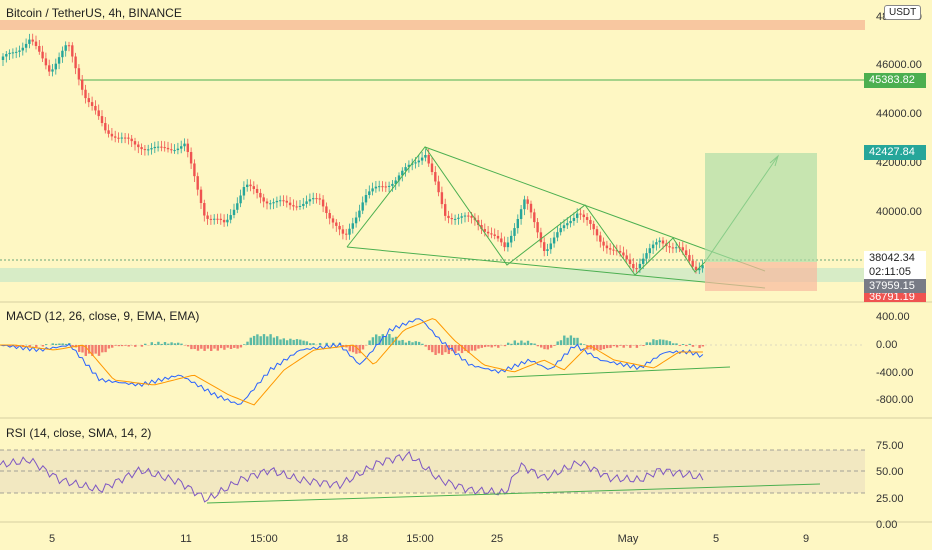  What do you see at coordinates (79, 433) in the screenshot?
I see `rsi-title: RSI (14, close, SMA, 14, 2)` at bounding box center [79, 433].